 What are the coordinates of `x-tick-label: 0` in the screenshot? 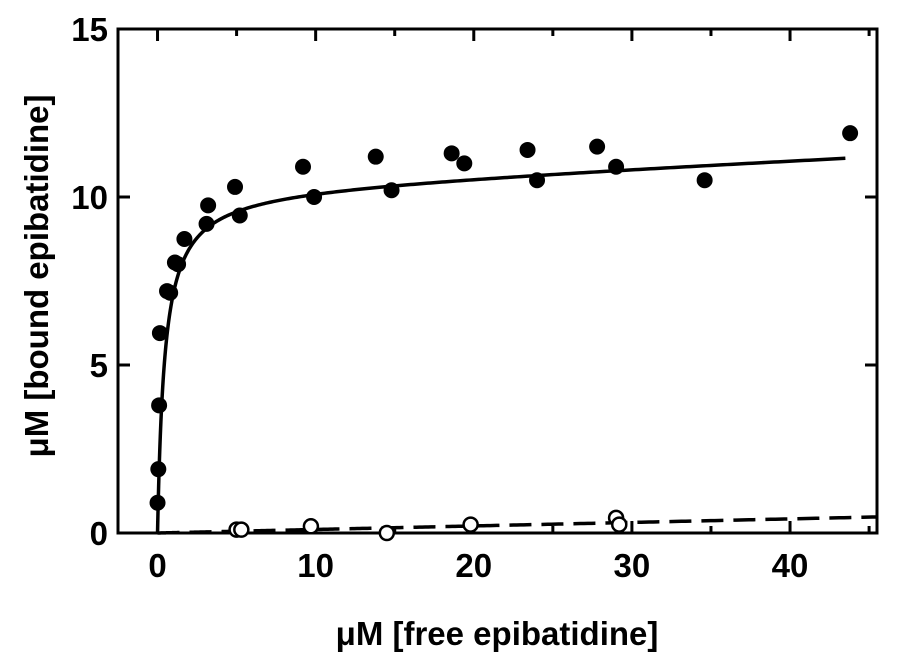 It's located at (157, 565).